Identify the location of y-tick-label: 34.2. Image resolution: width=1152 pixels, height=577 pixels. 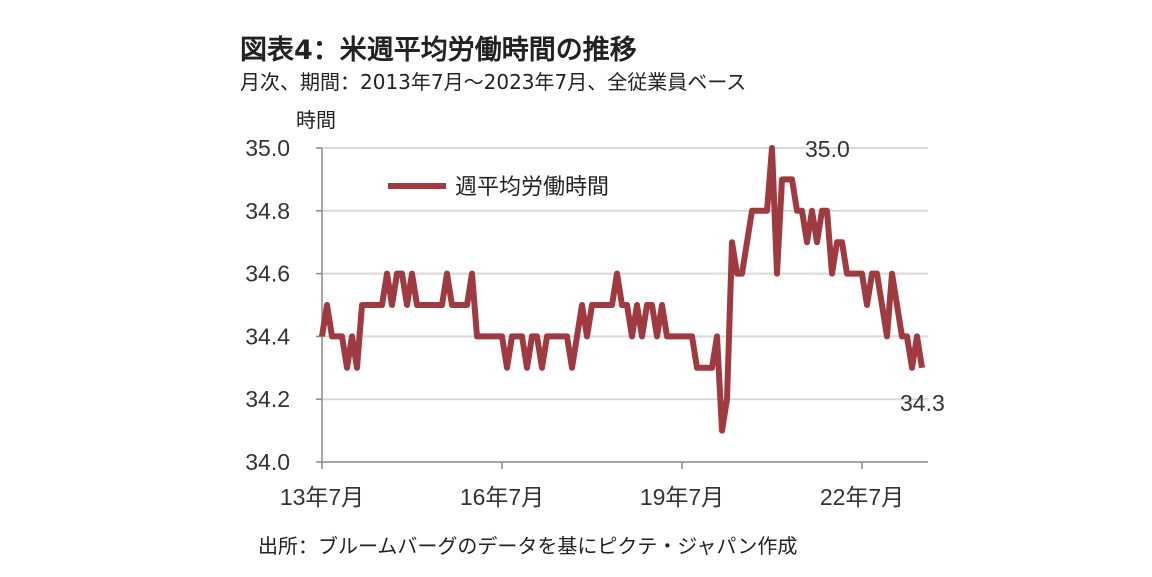
(267, 399).